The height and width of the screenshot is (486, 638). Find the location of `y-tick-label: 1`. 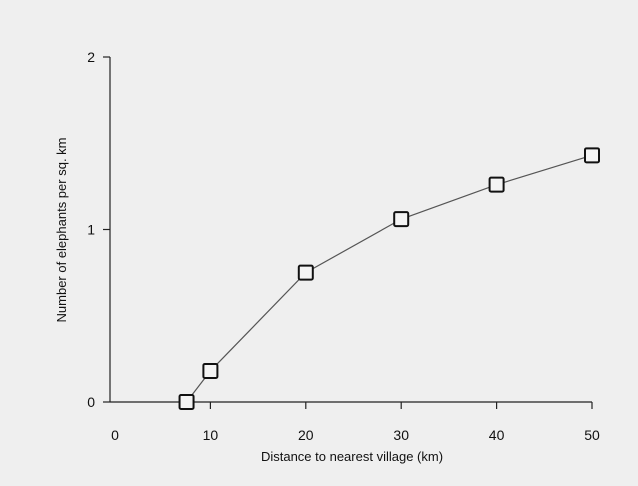

y-tick-label: 1 is located at coordinates (91, 230).